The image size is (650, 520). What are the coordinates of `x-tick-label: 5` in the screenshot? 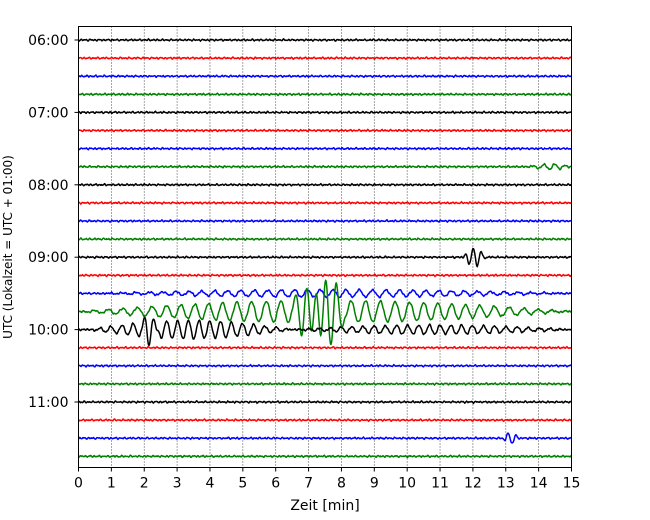 It's located at (242, 484).